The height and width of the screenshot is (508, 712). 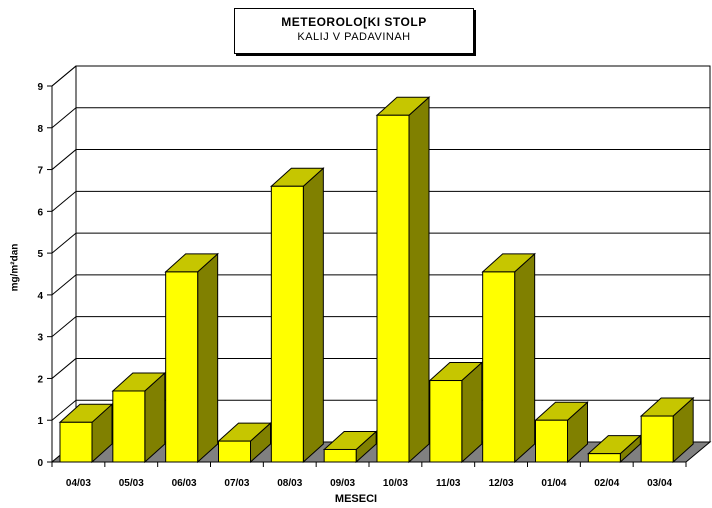 I want to click on y-tick-label: 9, so click(x=40, y=87).